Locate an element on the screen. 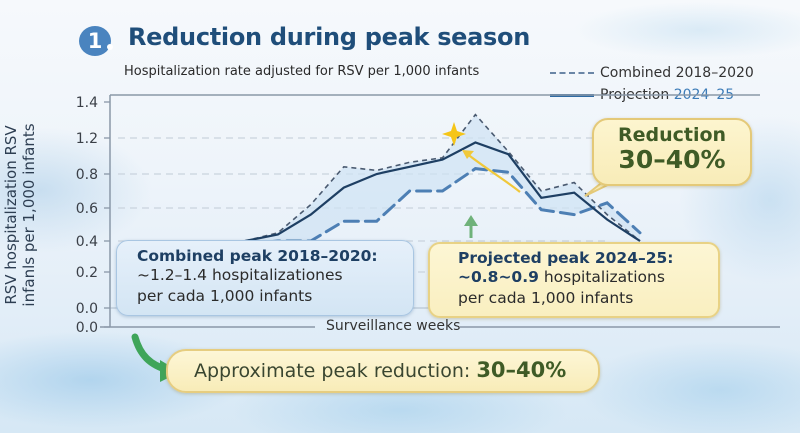 Image resolution: width=800 pixels, height=433 pixels. y-ticks: 1.4 1.2 0.8 0.6 0.4 0.2 0.0 0.0 is located at coordinates (93, 215).